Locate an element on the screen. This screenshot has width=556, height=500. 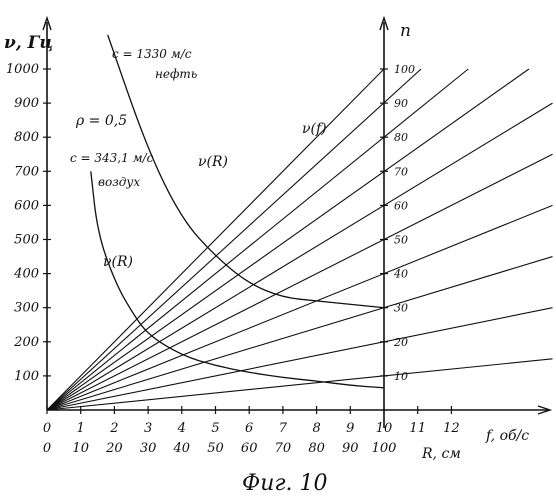
nu-f-label: ν(f) is located at coordinates (314, 129).